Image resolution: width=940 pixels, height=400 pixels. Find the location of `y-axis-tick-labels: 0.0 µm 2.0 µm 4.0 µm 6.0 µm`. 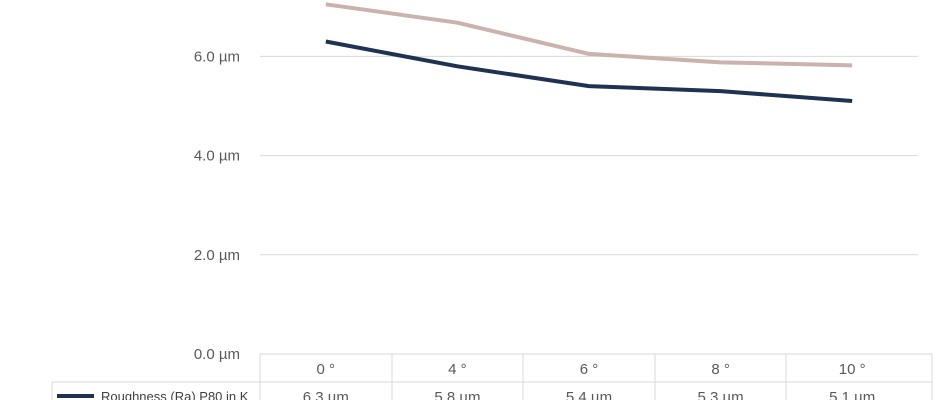

y-axis-tick-labels: 0.0 µm 2.0 µm 4.0 µm 6.0 µm is located at coordinates (217, 205).